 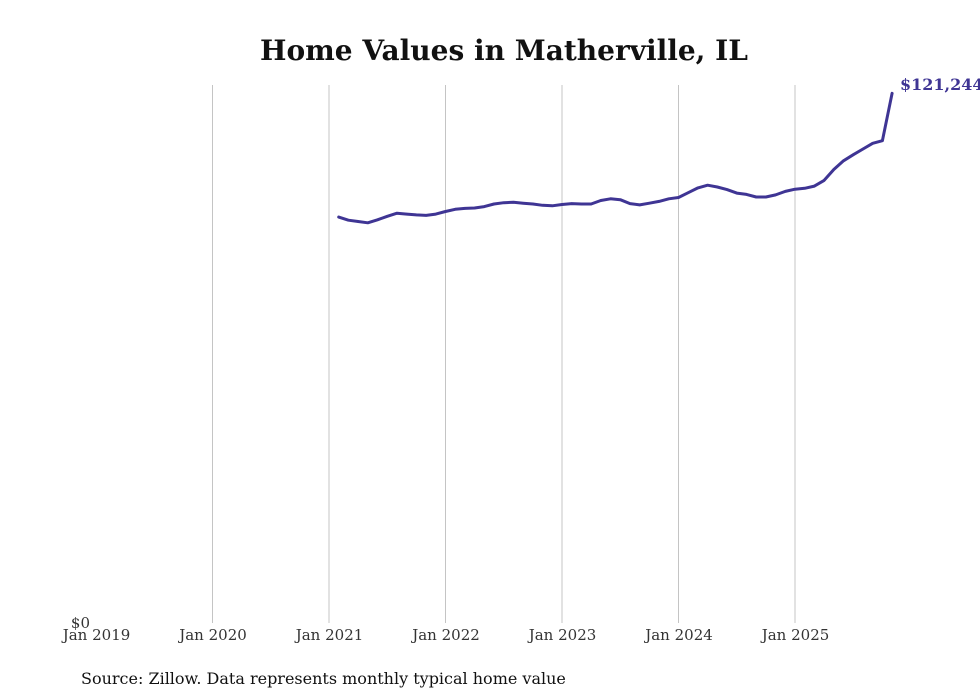 What do you see at coordinates (212, 635) in the screenshot?
I see `x-tick-label: Jan 2020` at bounding box center [212, 635].